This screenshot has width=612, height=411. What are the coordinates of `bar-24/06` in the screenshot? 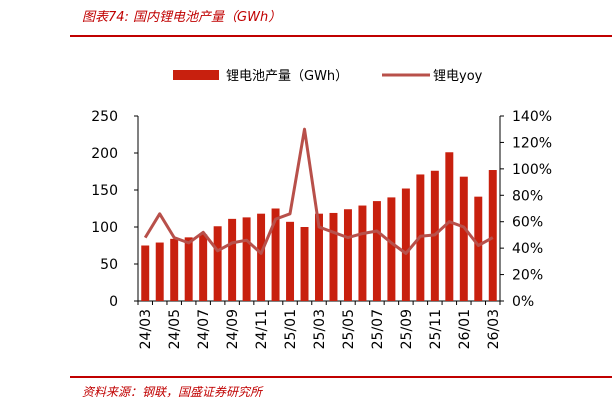 It's located at (188, 269).